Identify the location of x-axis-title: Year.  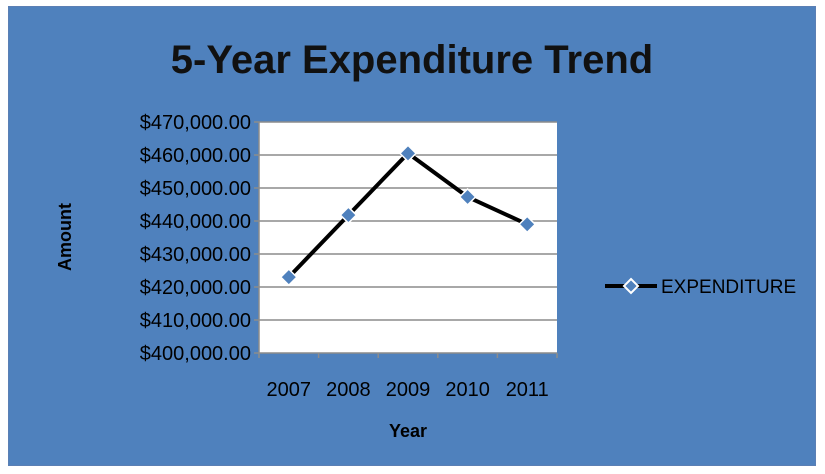
(408, 431).